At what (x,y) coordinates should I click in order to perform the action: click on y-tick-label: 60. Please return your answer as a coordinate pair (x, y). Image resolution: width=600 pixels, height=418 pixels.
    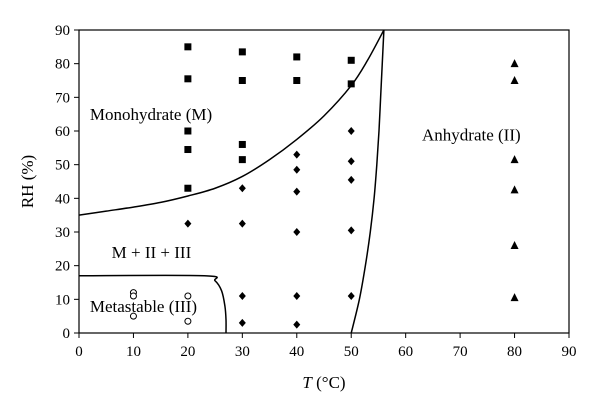
    Looking at the image, I should click on (62, 132).